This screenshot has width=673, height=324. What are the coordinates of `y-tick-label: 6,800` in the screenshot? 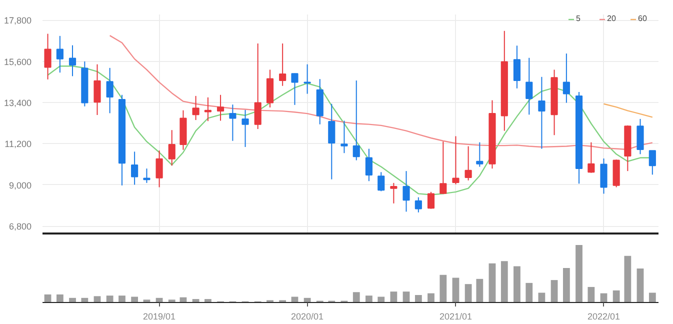 It's located at (20, 227).